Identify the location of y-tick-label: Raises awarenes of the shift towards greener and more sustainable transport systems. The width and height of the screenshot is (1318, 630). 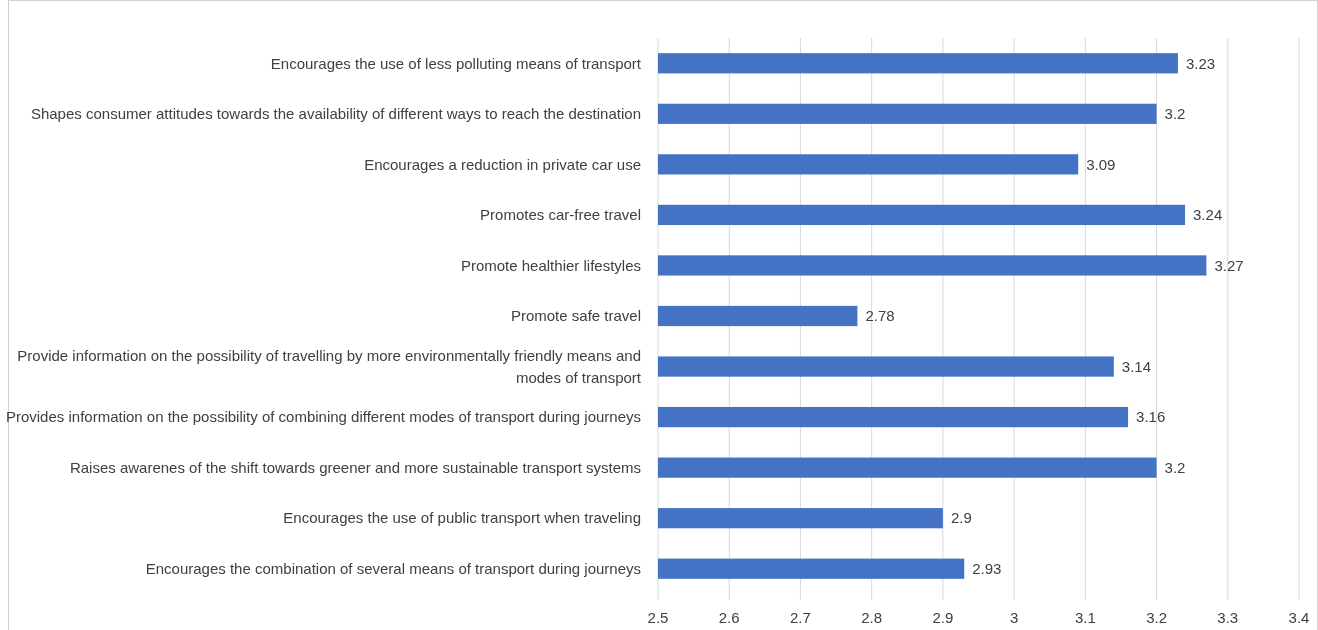
(355, 467).